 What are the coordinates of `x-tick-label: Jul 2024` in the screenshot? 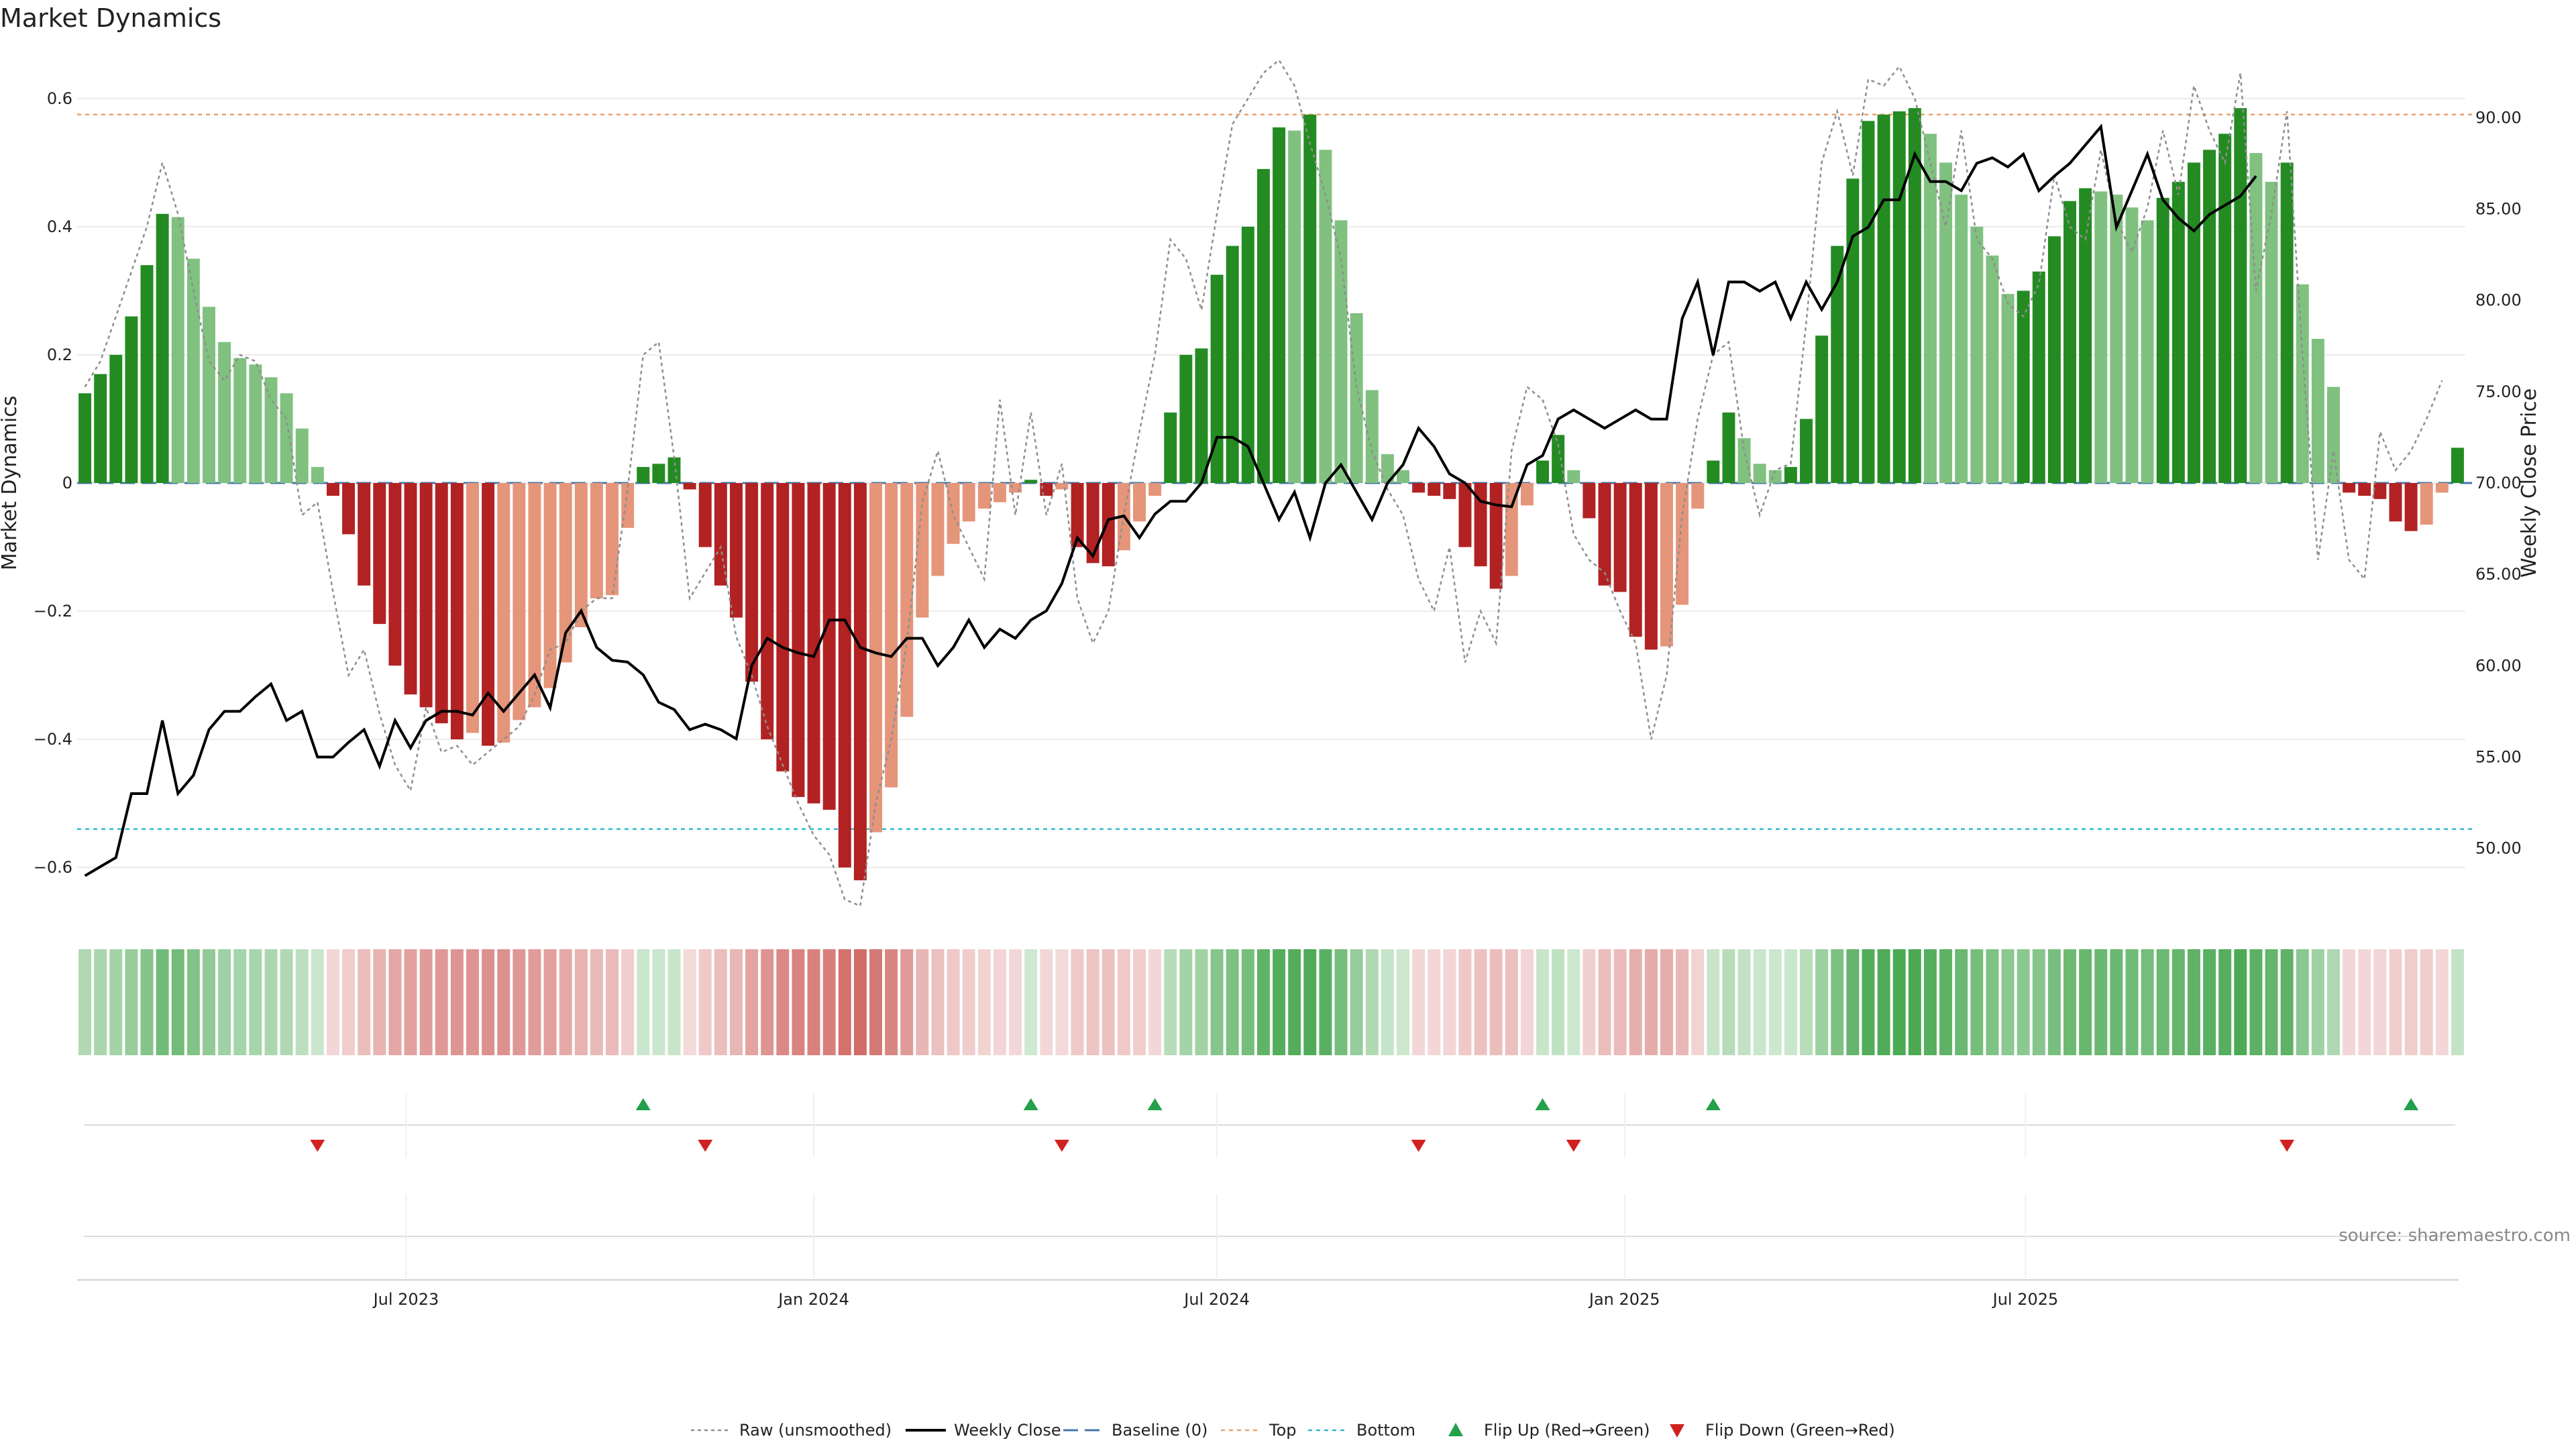 It's located at (1216, 1299).